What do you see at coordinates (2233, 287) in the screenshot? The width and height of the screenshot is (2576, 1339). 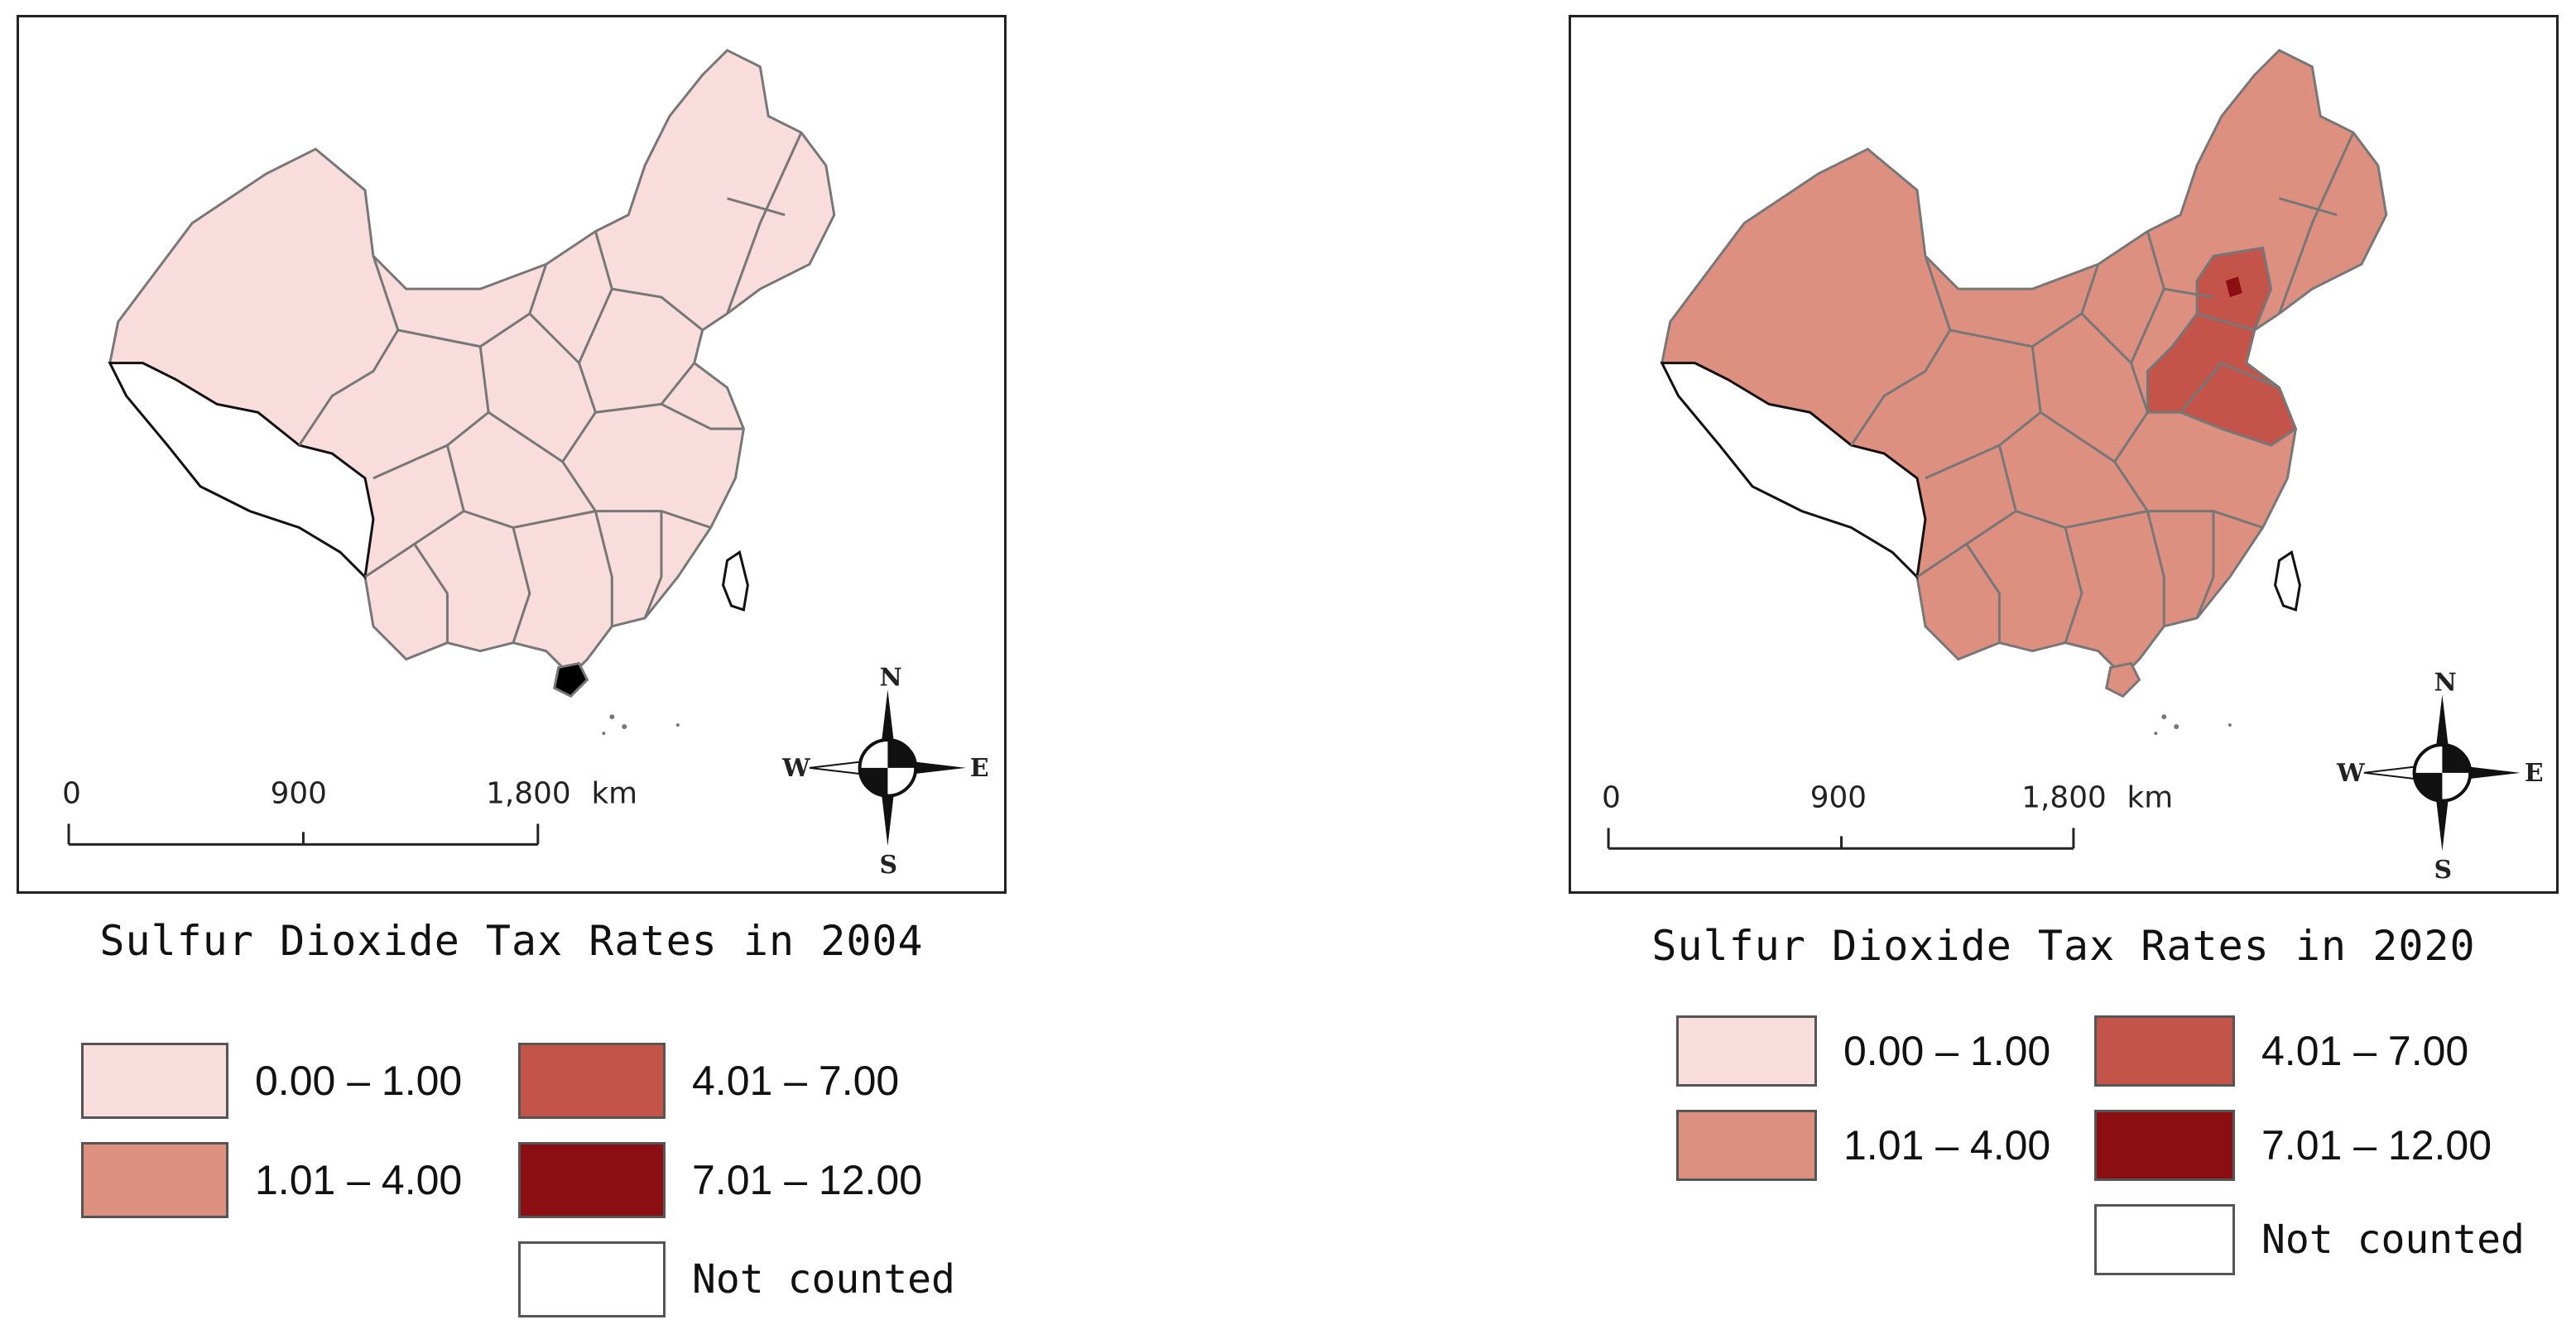 I see `max-rate-province` at bounding box center [2233, 287].